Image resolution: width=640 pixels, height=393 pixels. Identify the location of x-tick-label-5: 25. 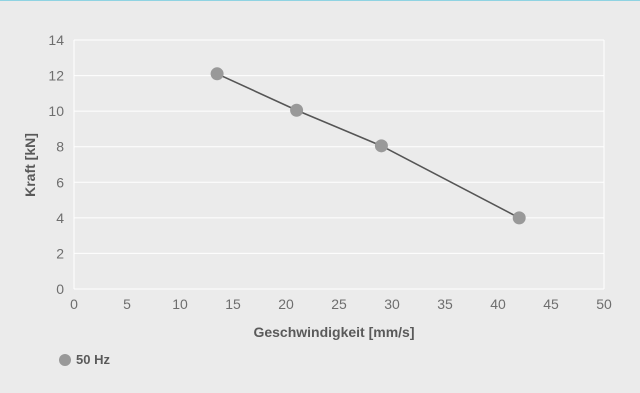
(339, 304).